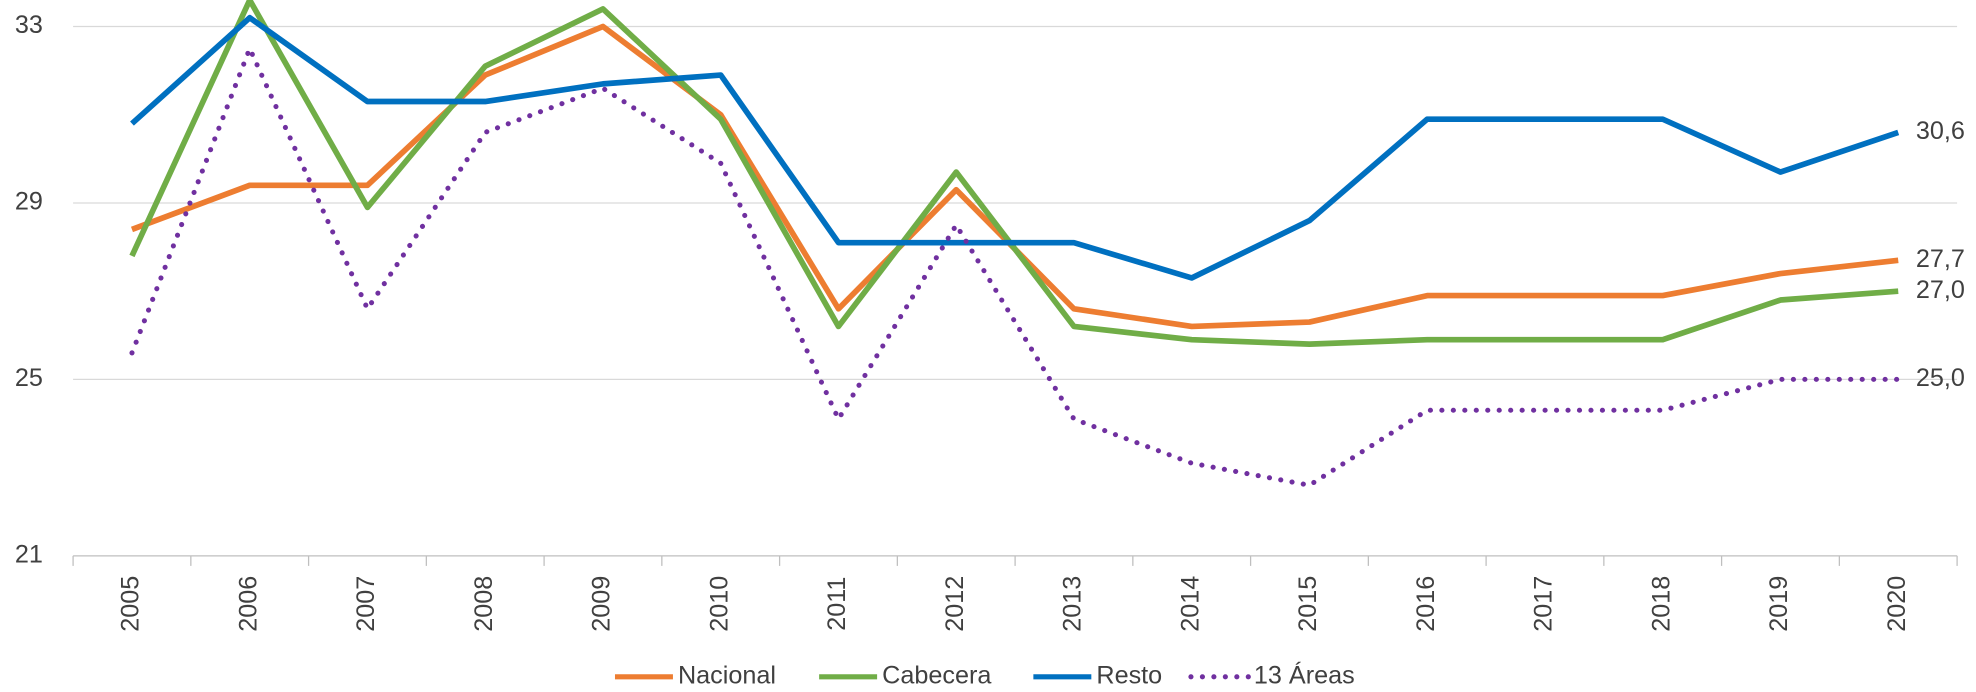 This screenshot has height=692, width=1976. Describe the element at coordinates (1779, 604) in the screenshot. I see `x-tick-label: 2019` at that location.